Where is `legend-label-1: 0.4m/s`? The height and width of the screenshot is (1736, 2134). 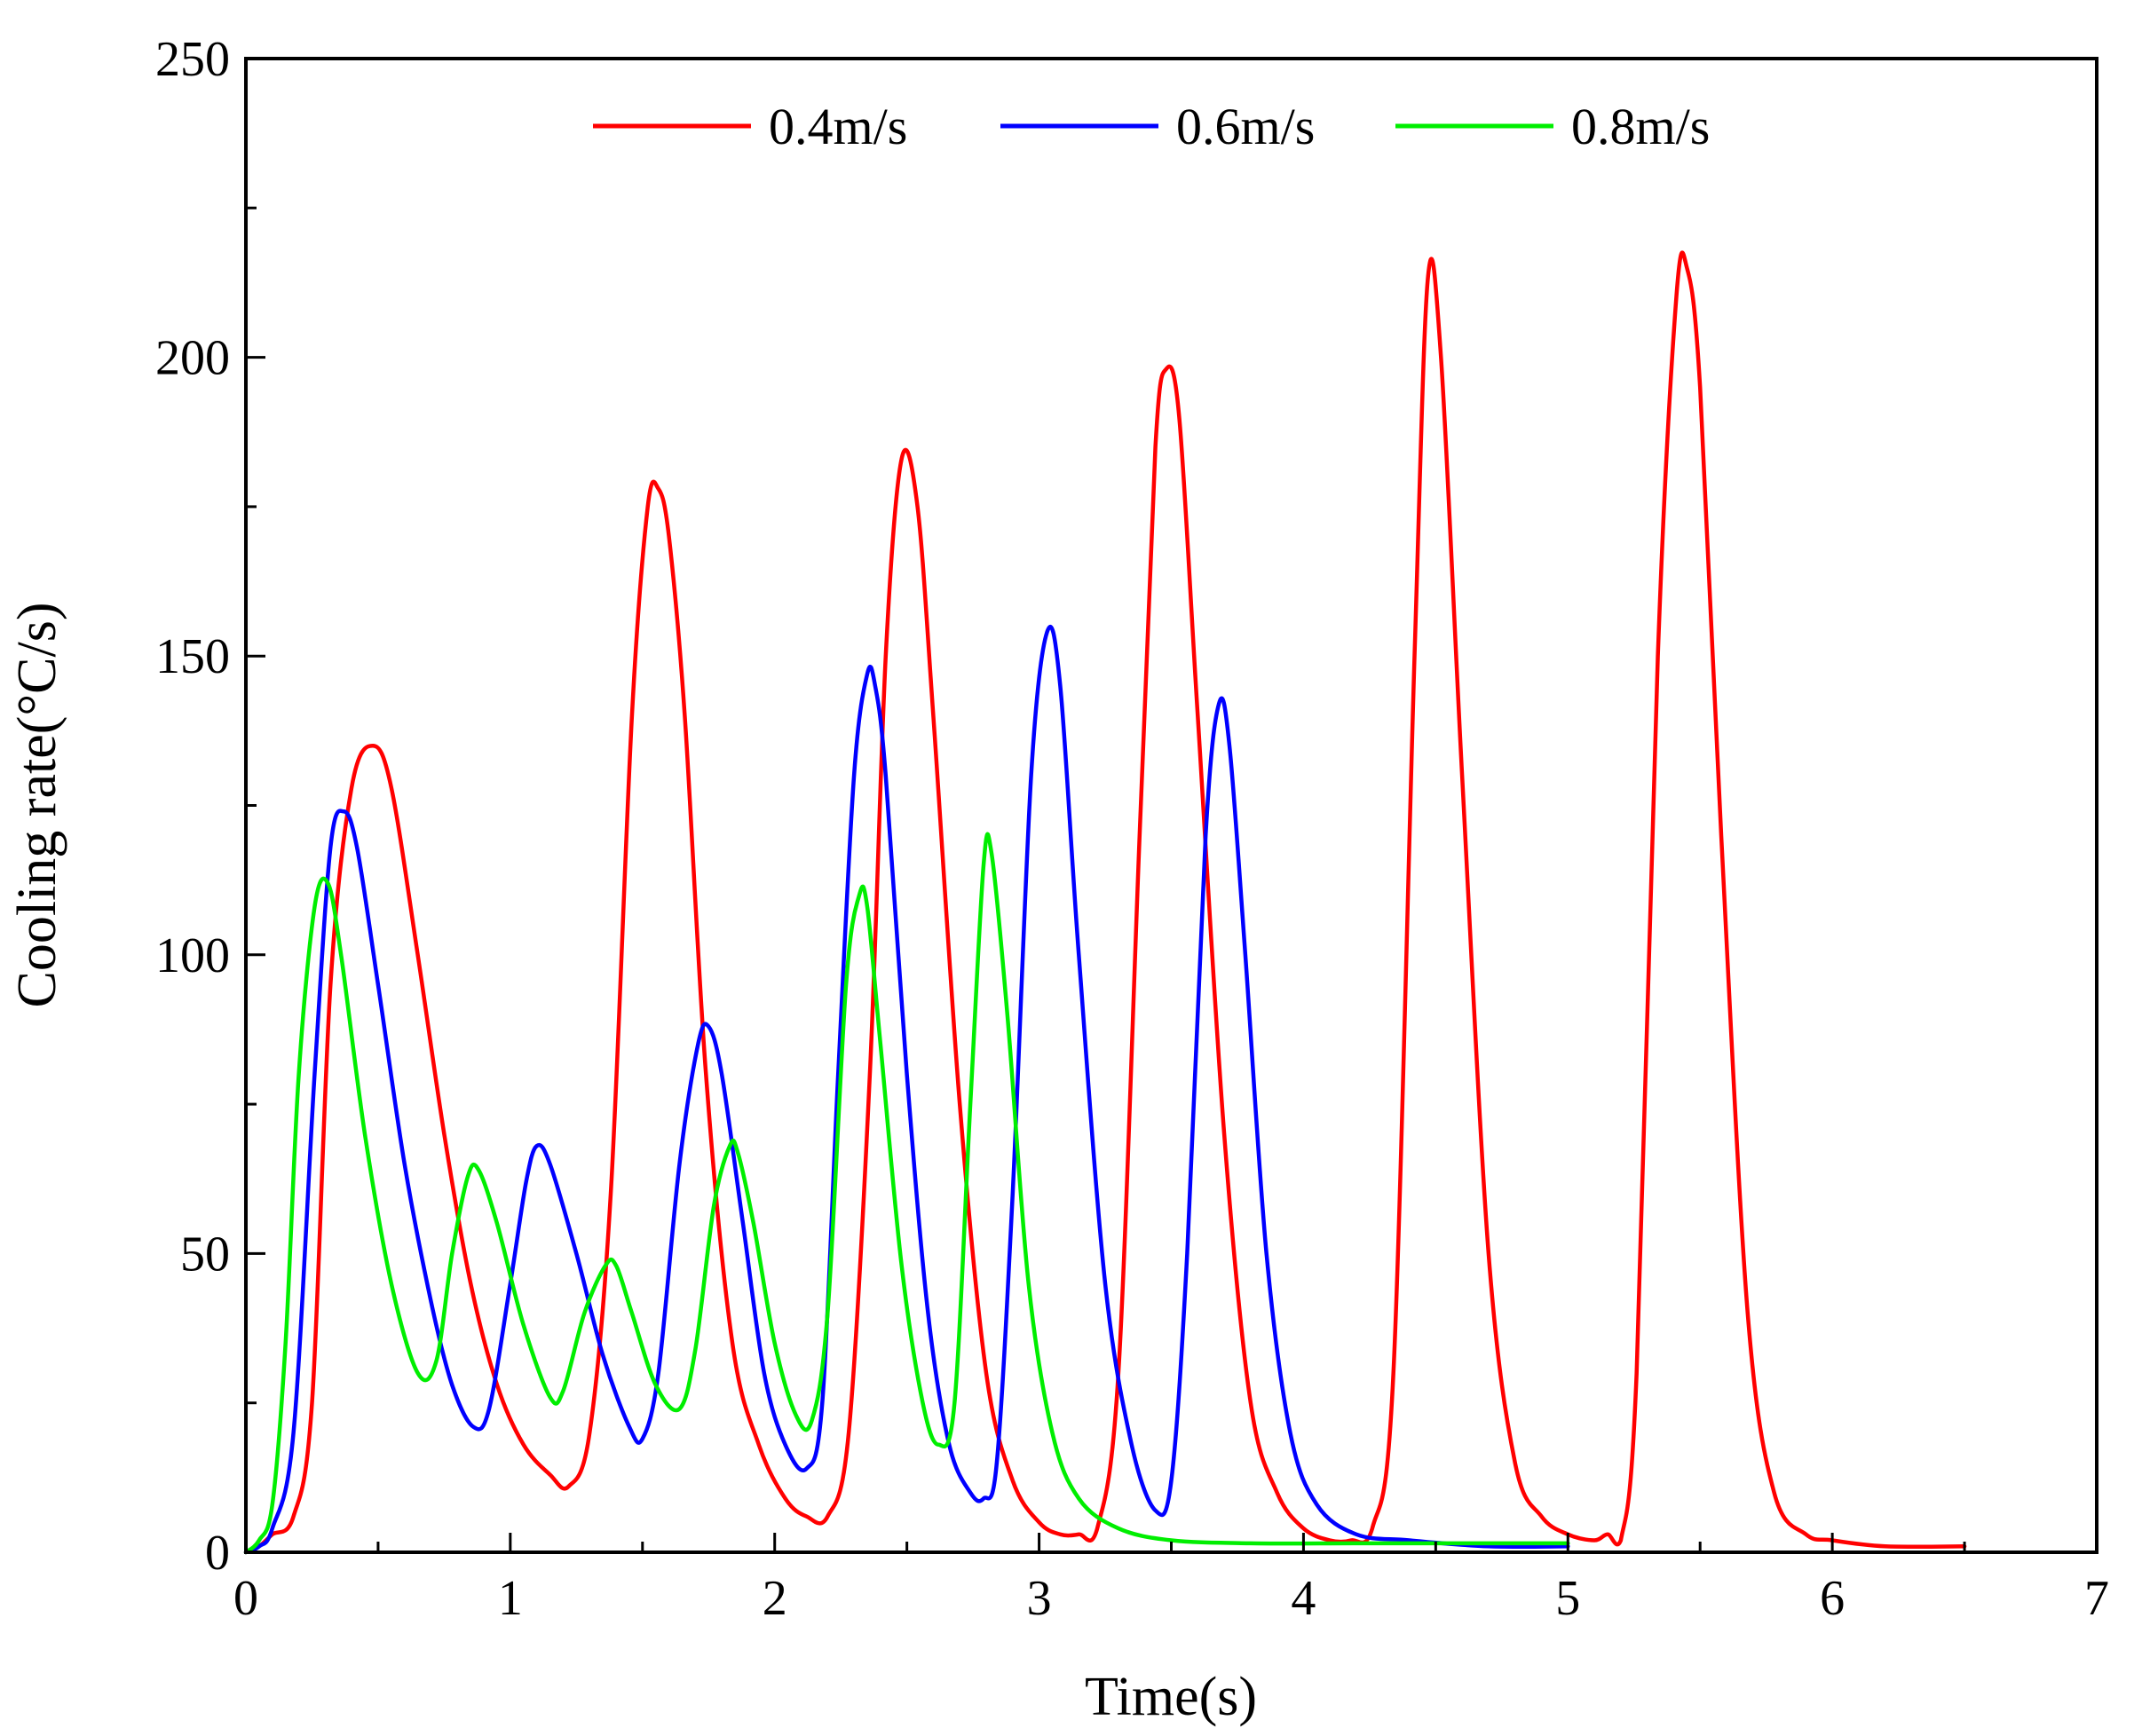
legend-label-1: 0.4m/s is located at coordinates (838, 126).